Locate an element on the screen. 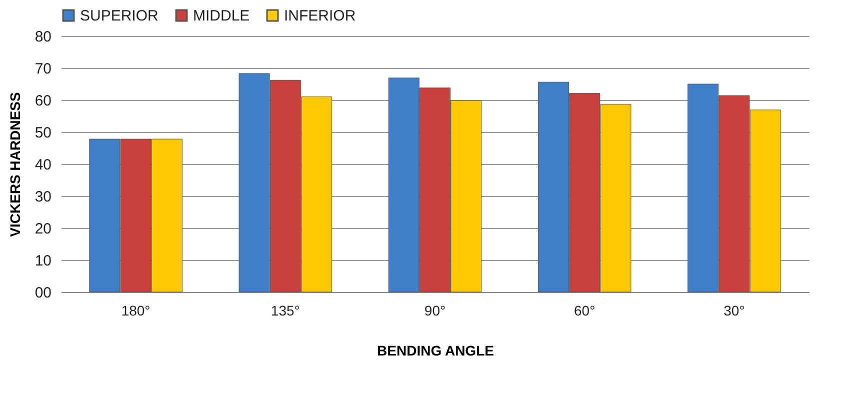 The width and height of the screenshot is (851, 414). y-tick-label: 20 is located at coordinates (43, 229).